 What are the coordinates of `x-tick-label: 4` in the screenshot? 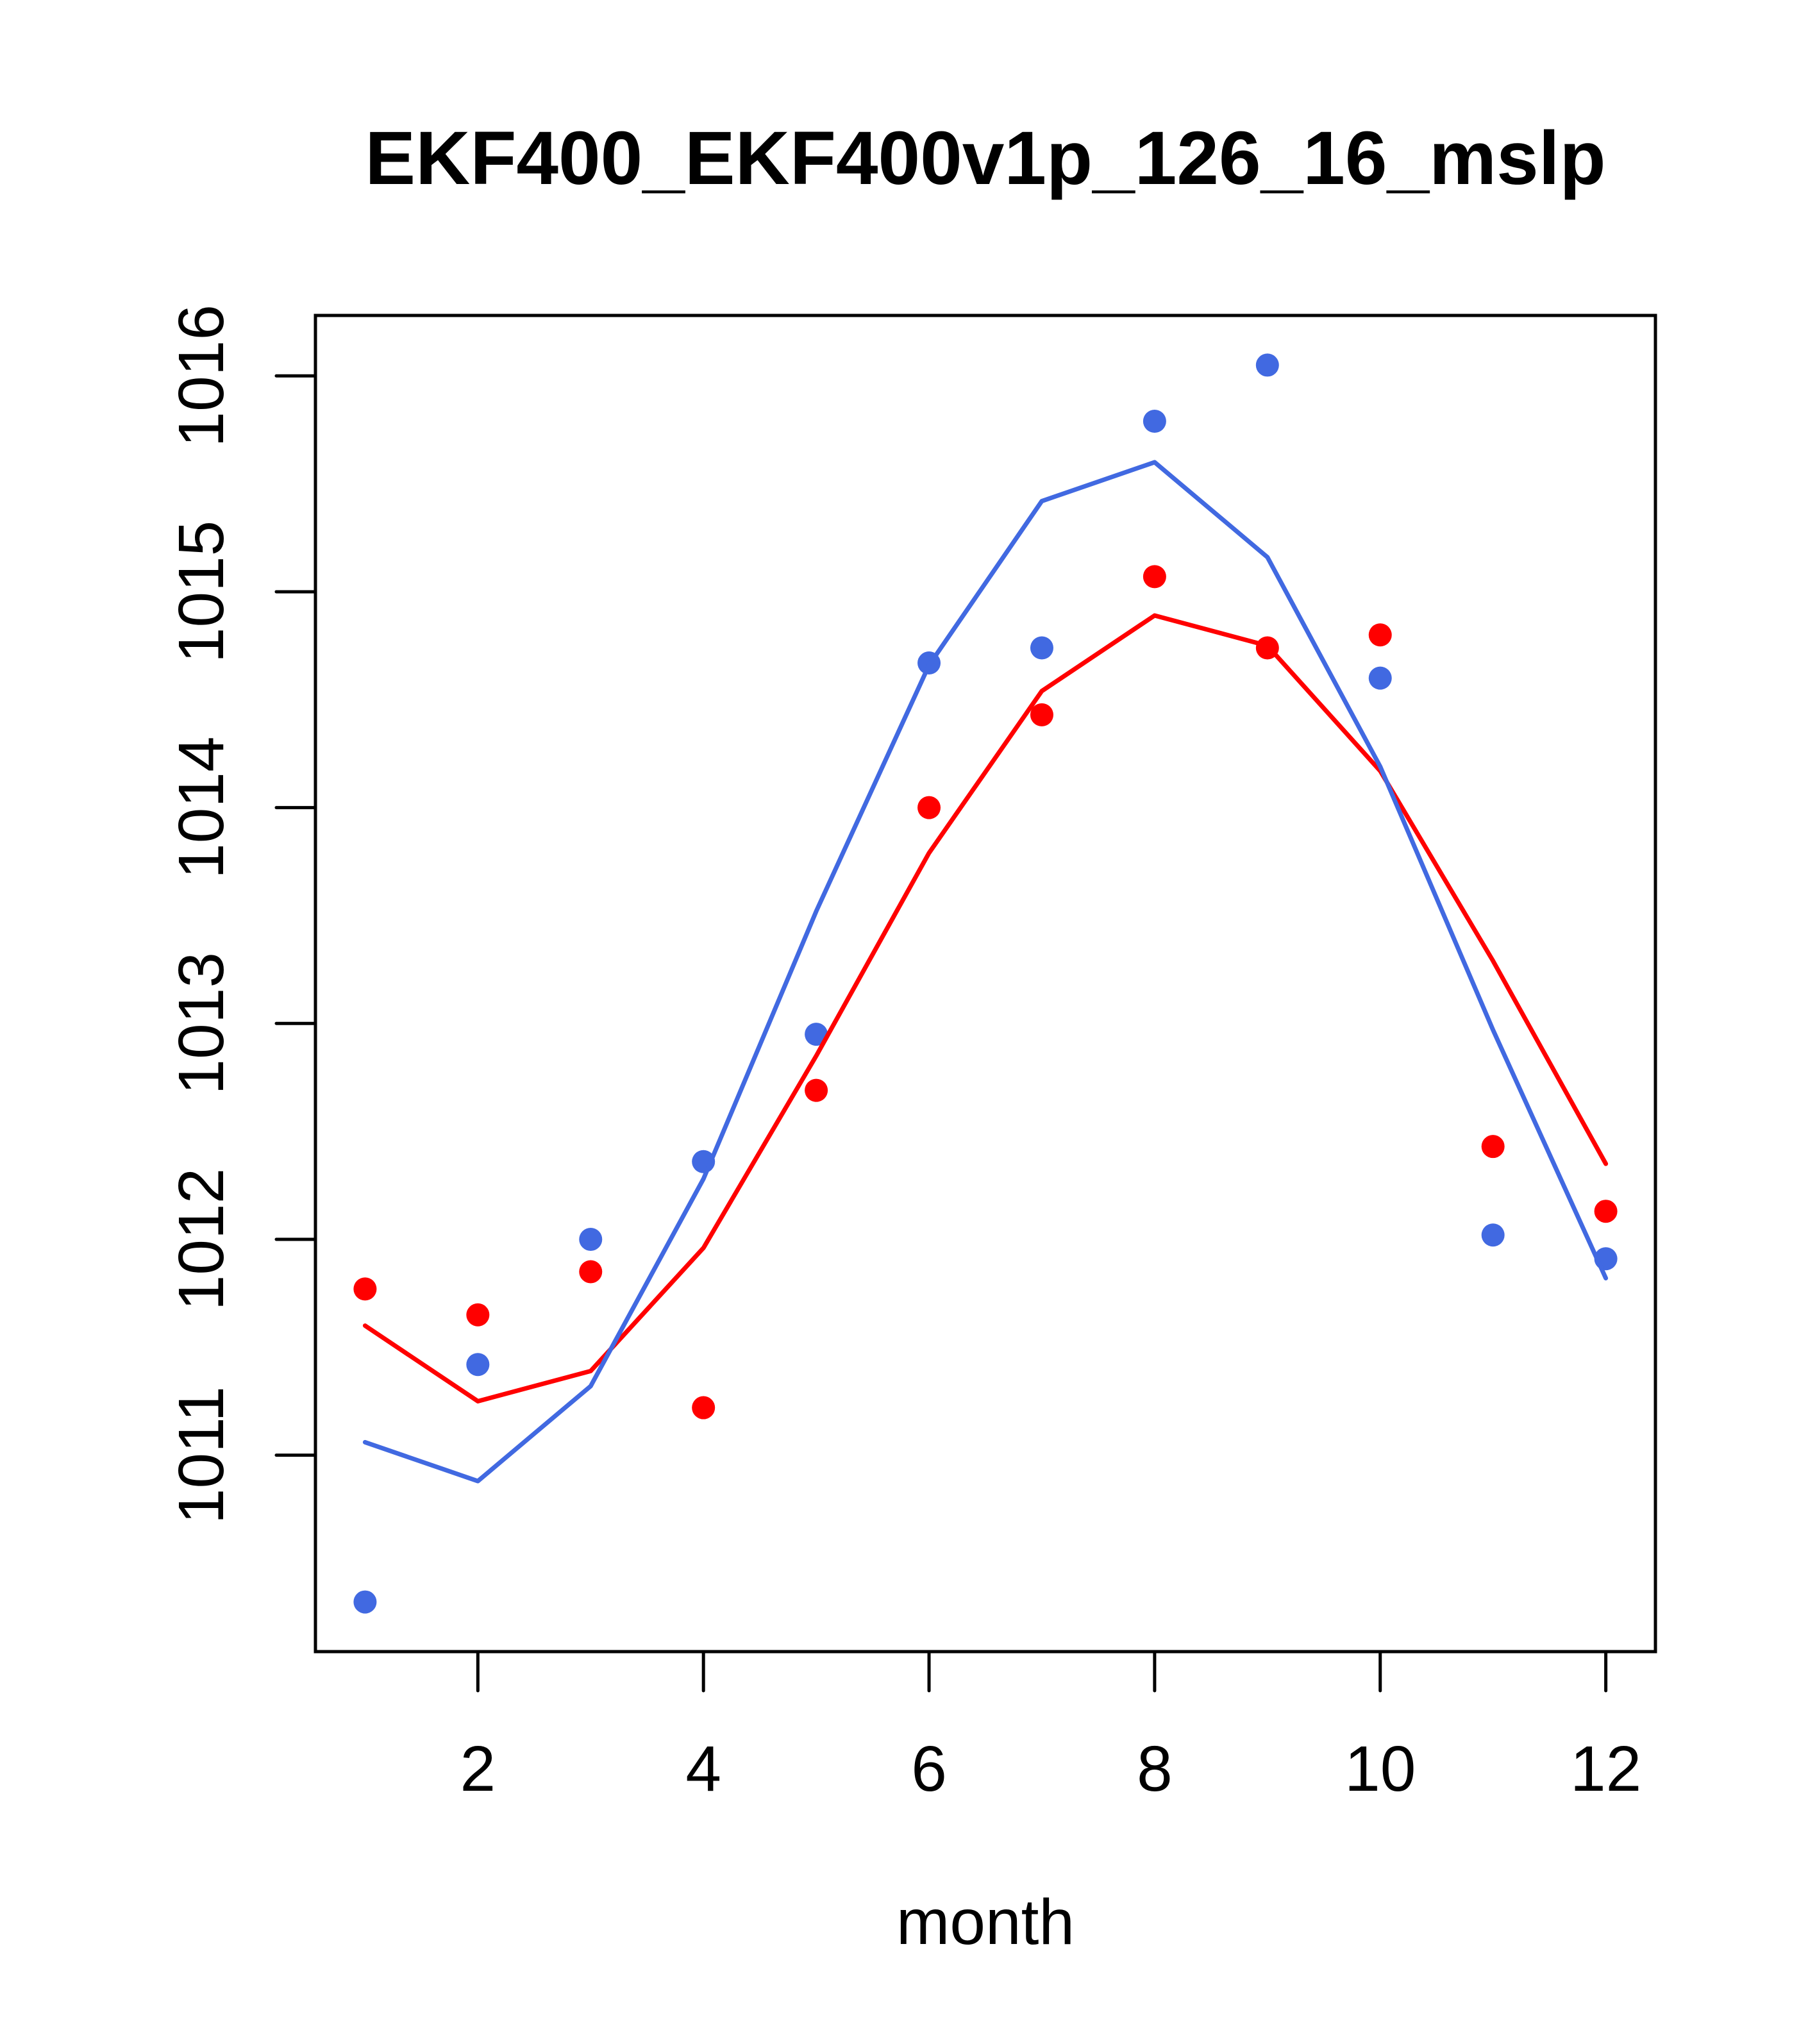 It's located at (703, 1769).